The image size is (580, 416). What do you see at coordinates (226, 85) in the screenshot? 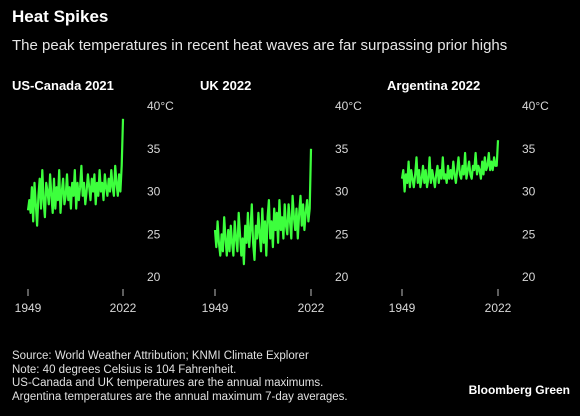
I see `panel-title-uk: UK 2022` at bounding box center [226, 85].